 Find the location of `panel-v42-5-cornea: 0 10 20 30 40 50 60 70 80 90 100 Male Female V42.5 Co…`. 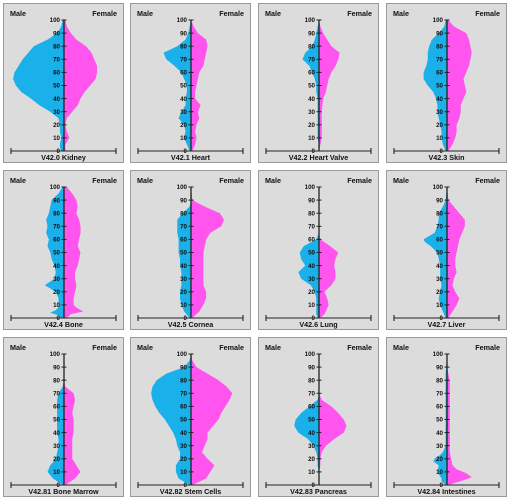

panel-v42-5-cornea: 0 10 20 30 40 50 60 70 80 90 100 Male Female V42.5 Co… is located at coordinates (190, 250).